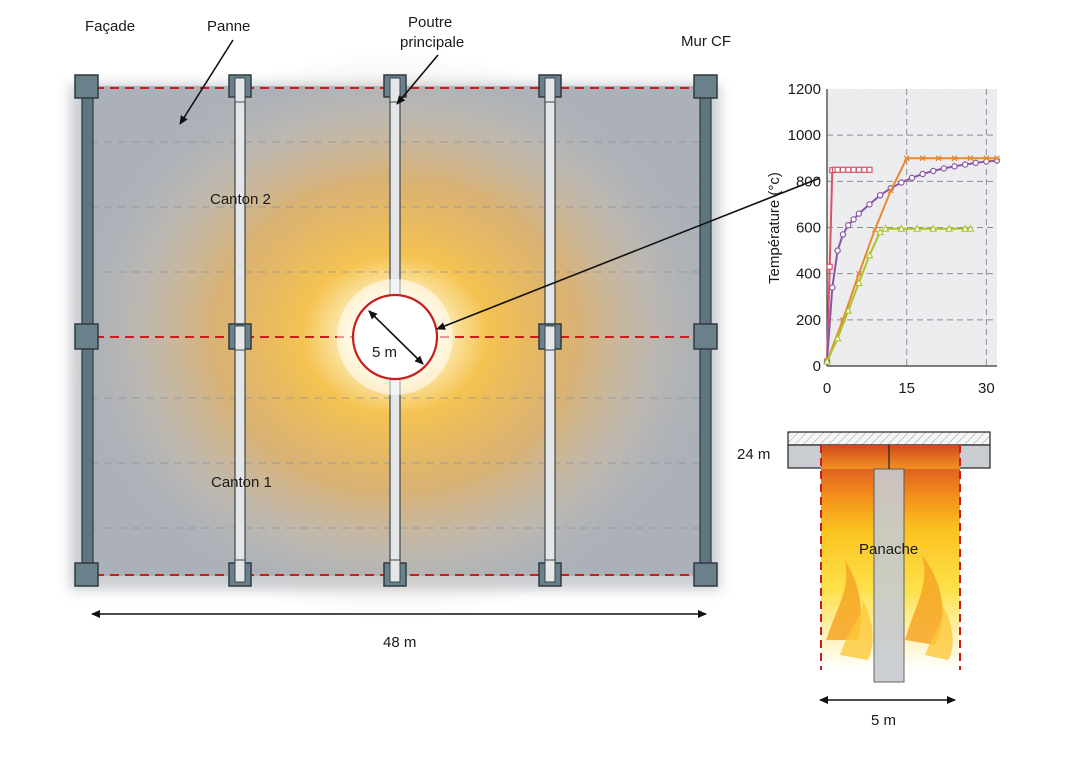 This screenshot has height=767, width=1065. What do you see at coordinates (817, 366) in the screenshot?
I see `chart-y-tick-label: 0` at bounding box center [817, 366].